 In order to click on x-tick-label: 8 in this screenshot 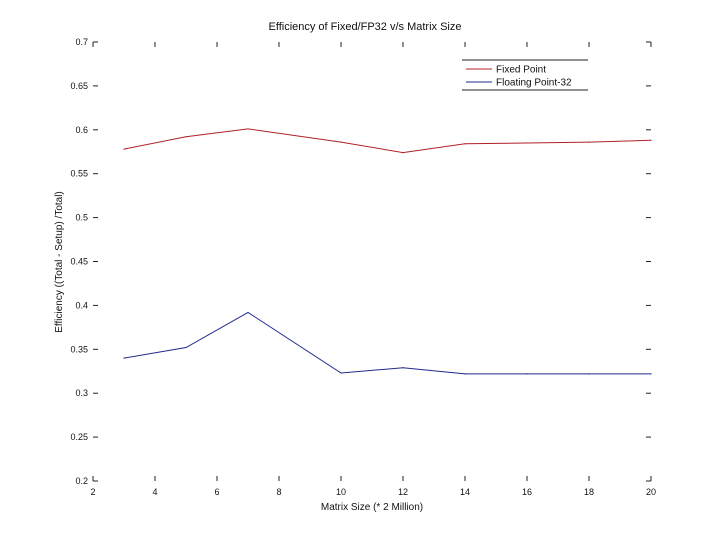, I will do `click(278, 492)`.